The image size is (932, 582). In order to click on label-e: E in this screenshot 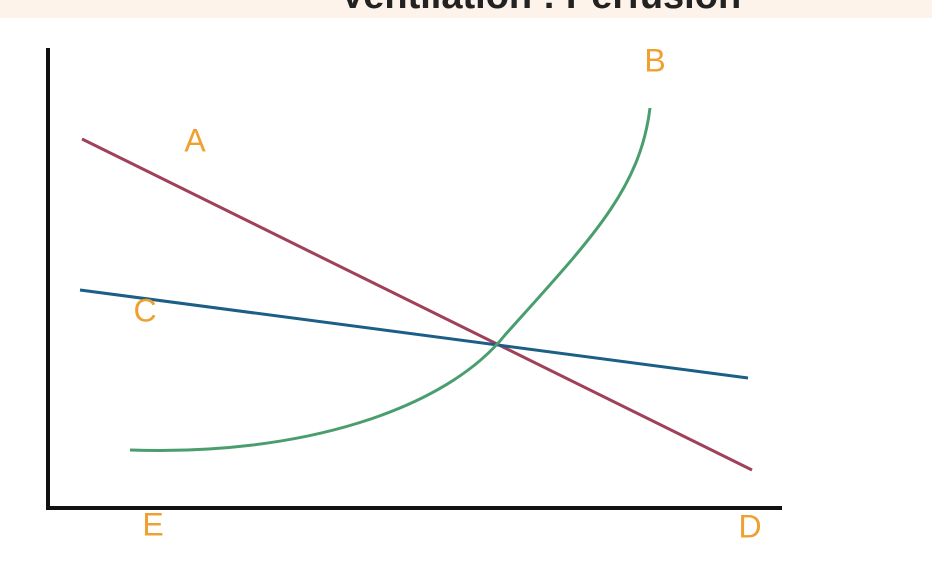, I will do `click(152, 524)`.